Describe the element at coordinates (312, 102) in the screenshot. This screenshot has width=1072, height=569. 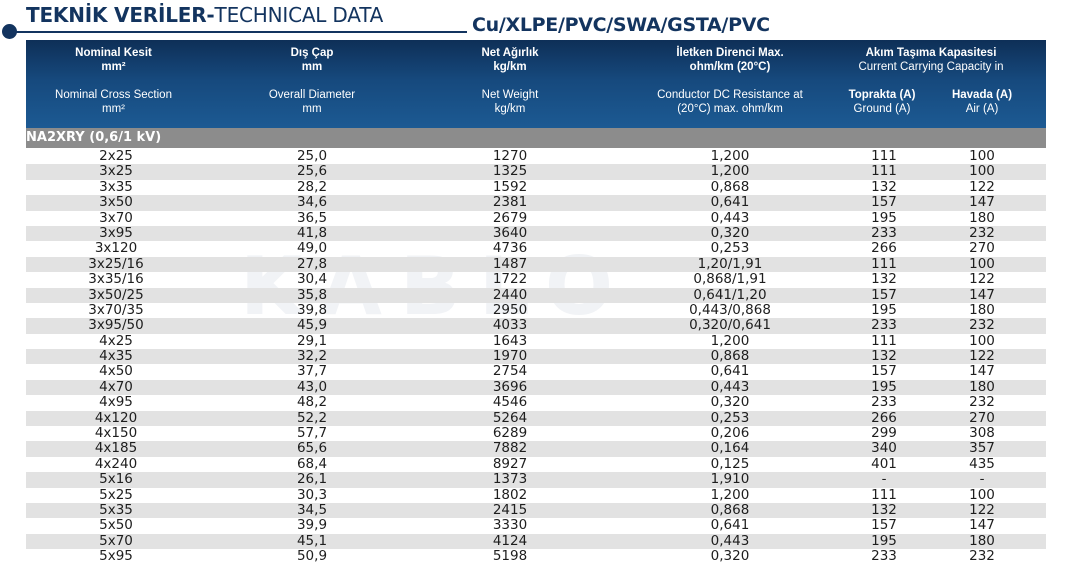
I see `header-col-diameter-en: Overall Diameter mm` at that location.